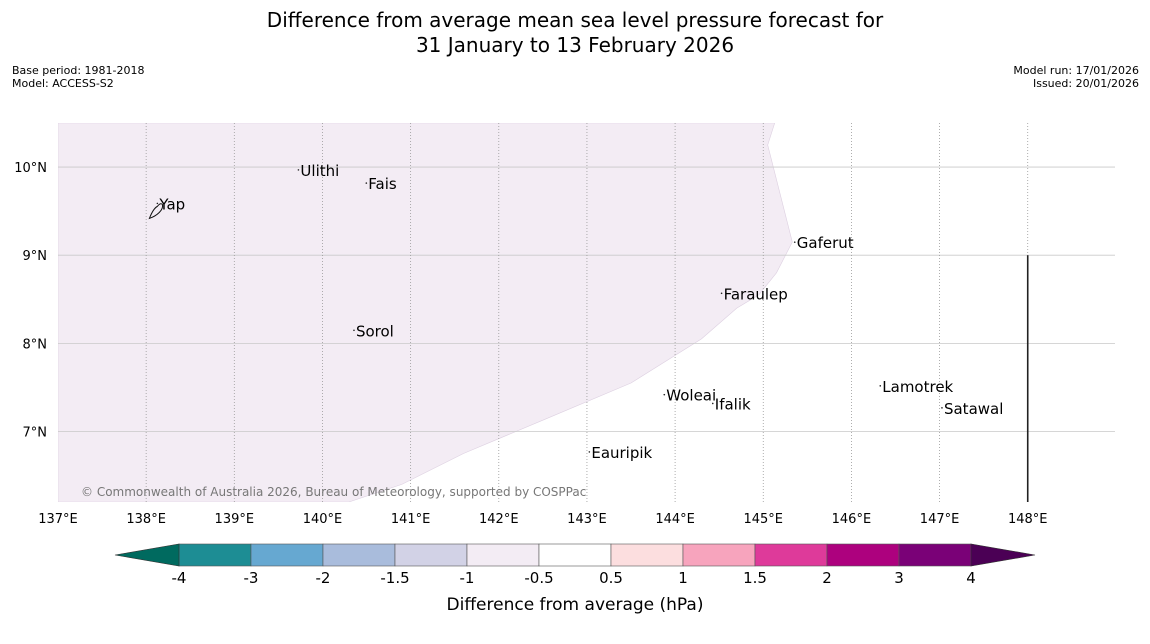  What do you see at coordinates (382, 184) in the screenshot?
I see `place-label: Fais` at bounding box center [382, 184].